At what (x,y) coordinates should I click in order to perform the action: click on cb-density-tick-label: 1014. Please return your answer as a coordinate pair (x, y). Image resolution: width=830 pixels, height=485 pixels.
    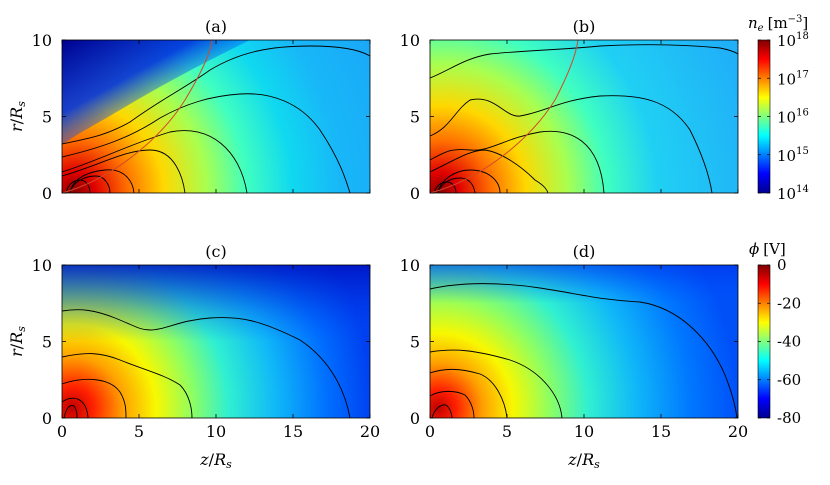
    Looking at the image, I should click on (793, 193).